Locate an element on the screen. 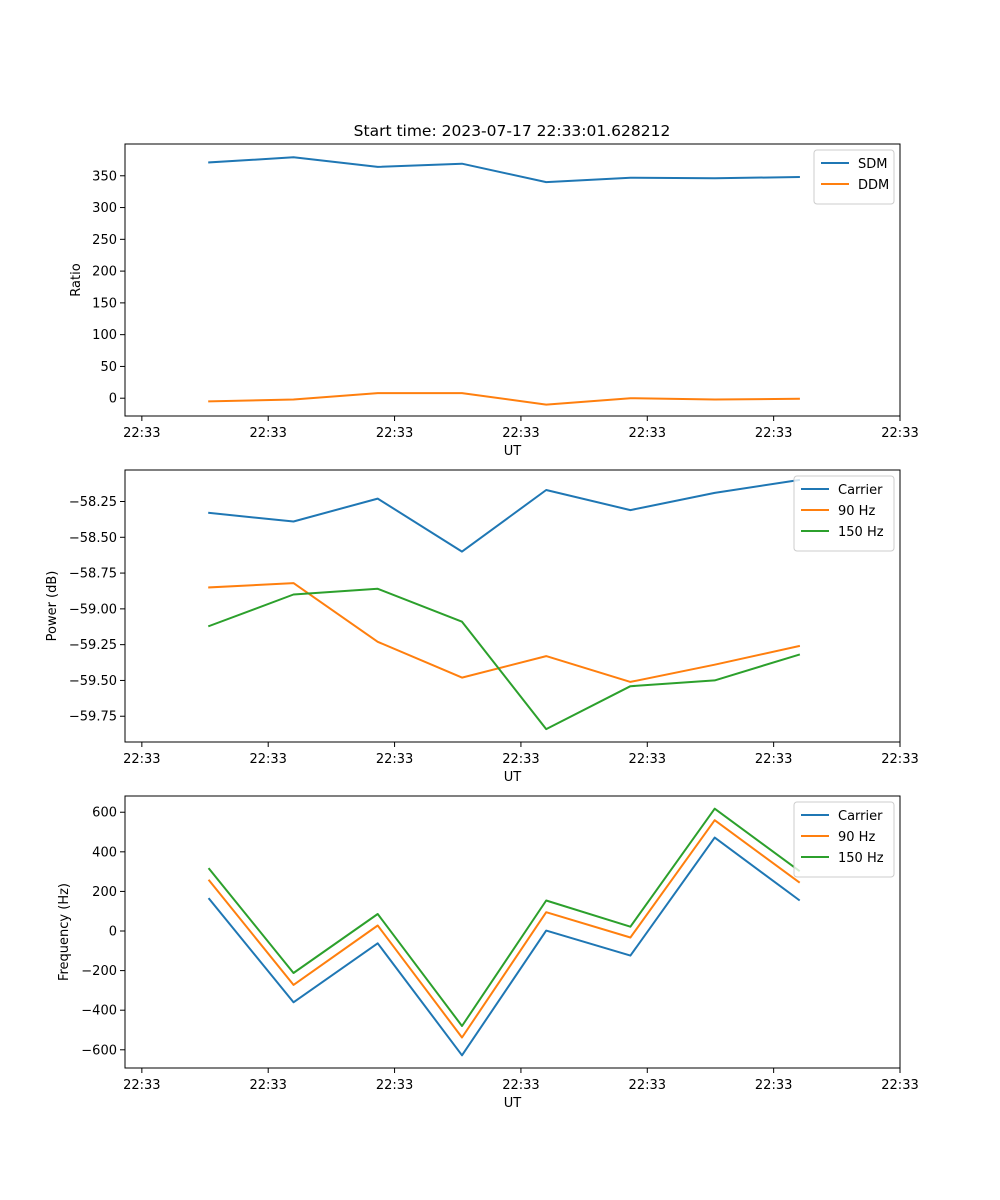  y-tick-label: 50 is located at coordinates (108, 367).